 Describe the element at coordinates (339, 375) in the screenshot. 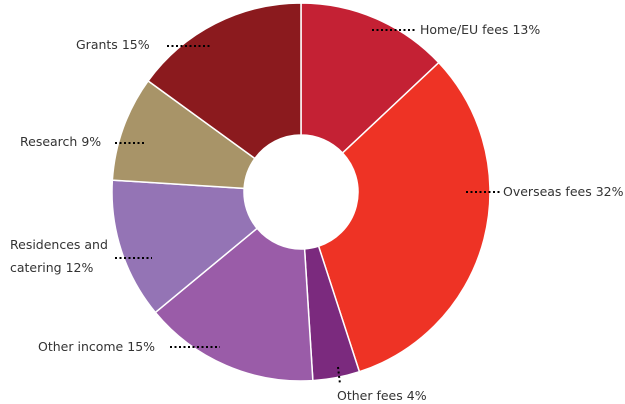

I see `leader-line` at that location.